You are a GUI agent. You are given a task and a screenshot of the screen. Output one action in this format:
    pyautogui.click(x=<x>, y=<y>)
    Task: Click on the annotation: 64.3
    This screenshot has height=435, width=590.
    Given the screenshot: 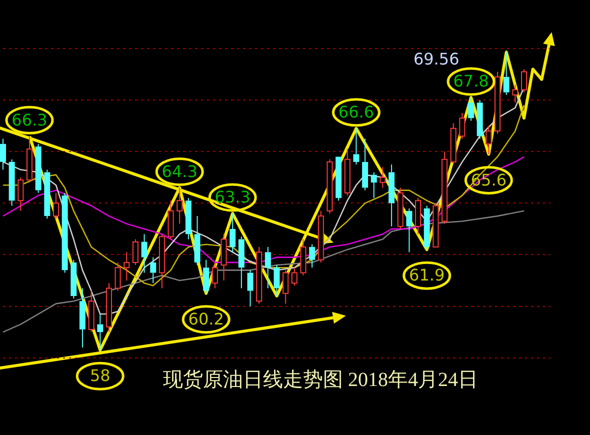 What is the action you would take?
    pyautogui.click(x=180, y=171)
    